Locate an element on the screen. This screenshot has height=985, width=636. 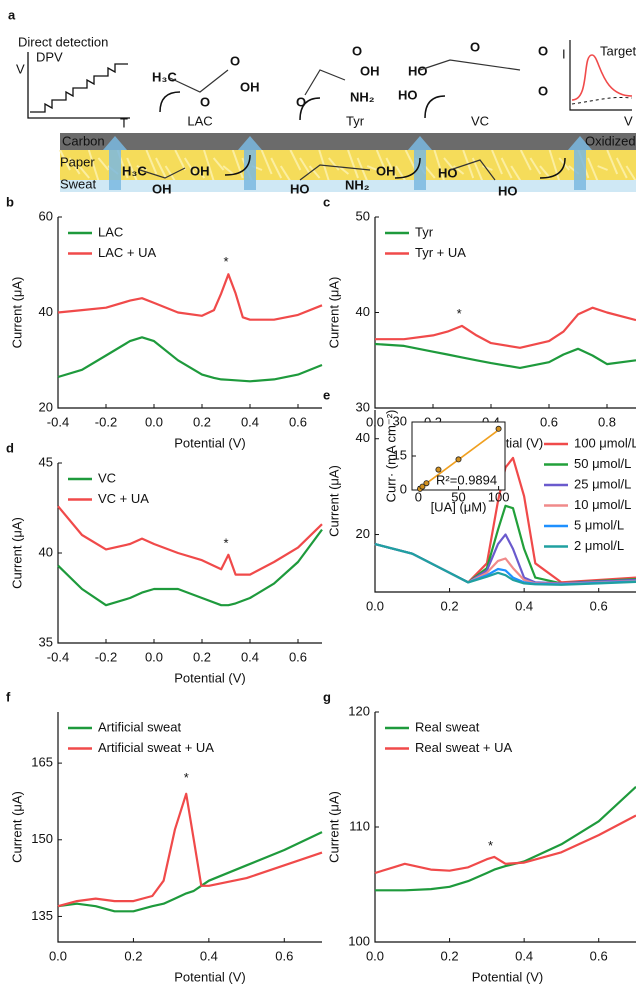
layer-label: Sweat is located at coordinates (78, 183).